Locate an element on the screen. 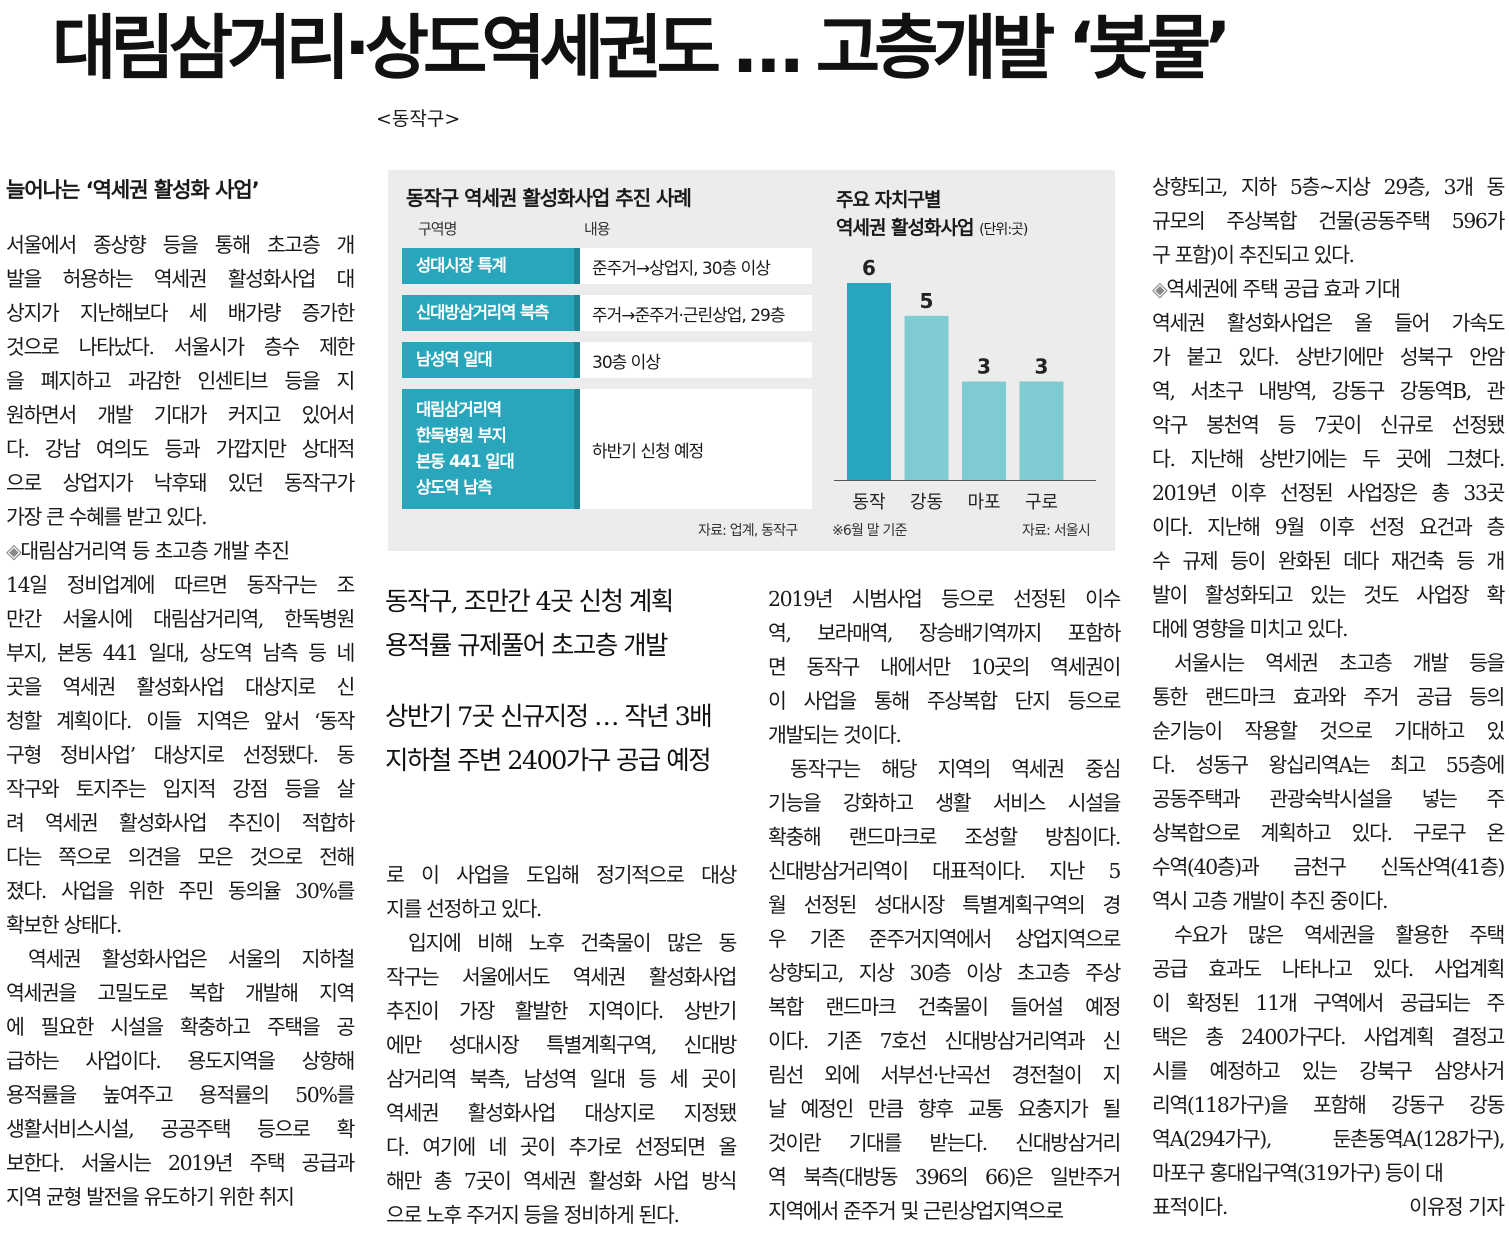 The image size is (1509, 1245). text-line: 이다. 지난해 9월 이후 선정 요건과 층 is located at coordinates (1328, 527).